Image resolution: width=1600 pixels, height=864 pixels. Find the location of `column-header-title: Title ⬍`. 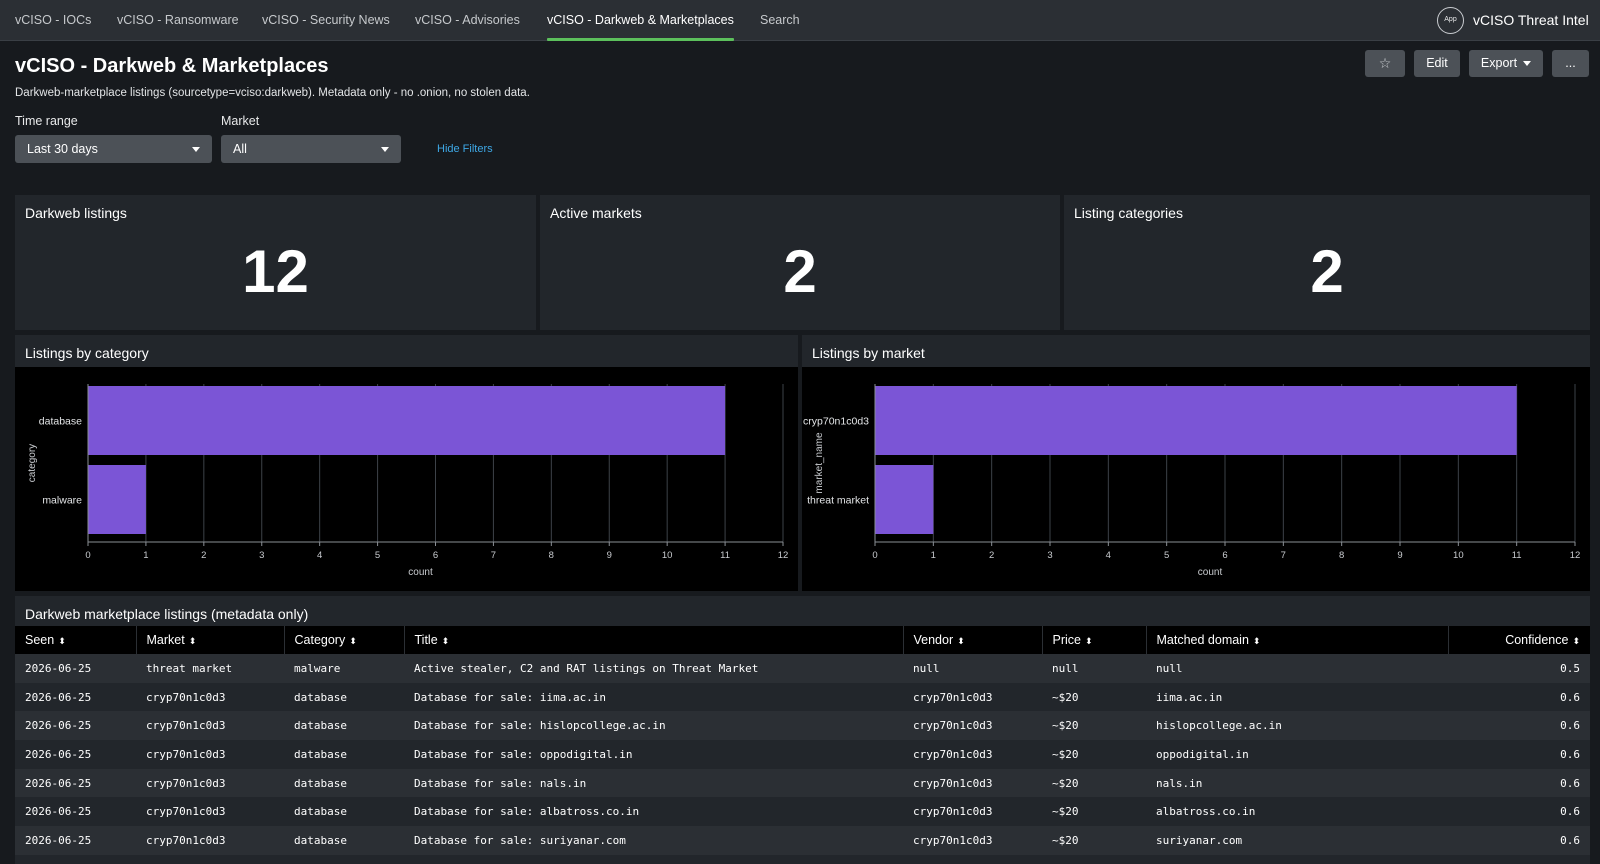

column-header-title: Title ⬍ is located at coordinates (654, 640).